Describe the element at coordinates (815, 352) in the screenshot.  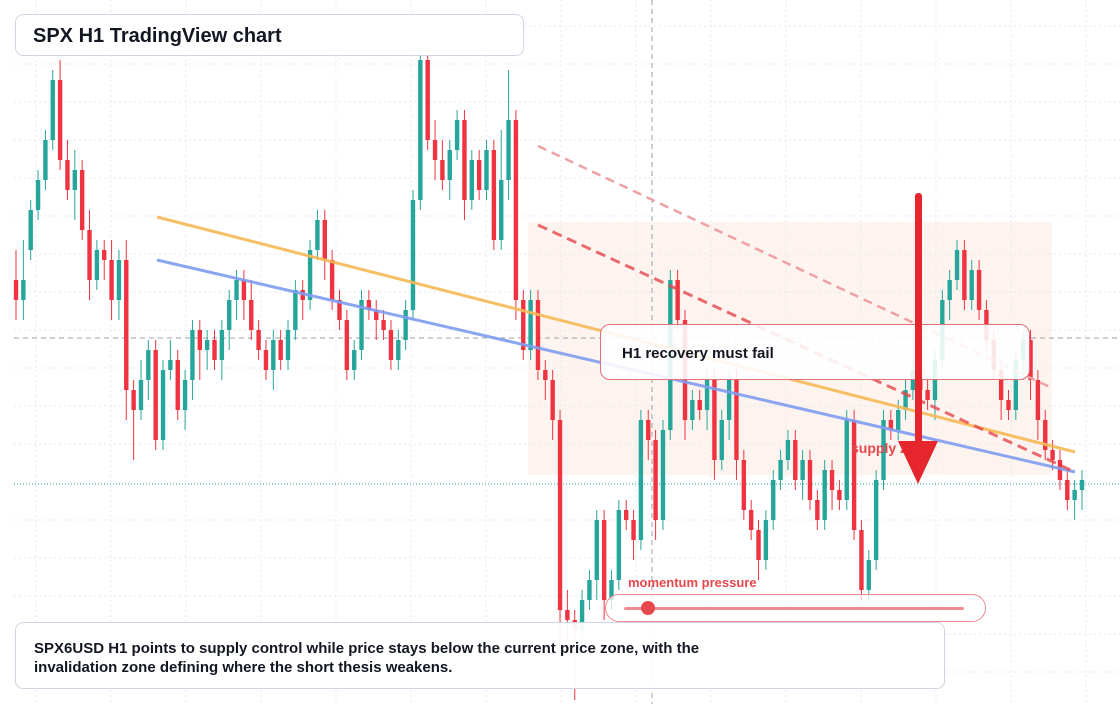
I see `recovery-note: H1 recovery must fail` at that location.